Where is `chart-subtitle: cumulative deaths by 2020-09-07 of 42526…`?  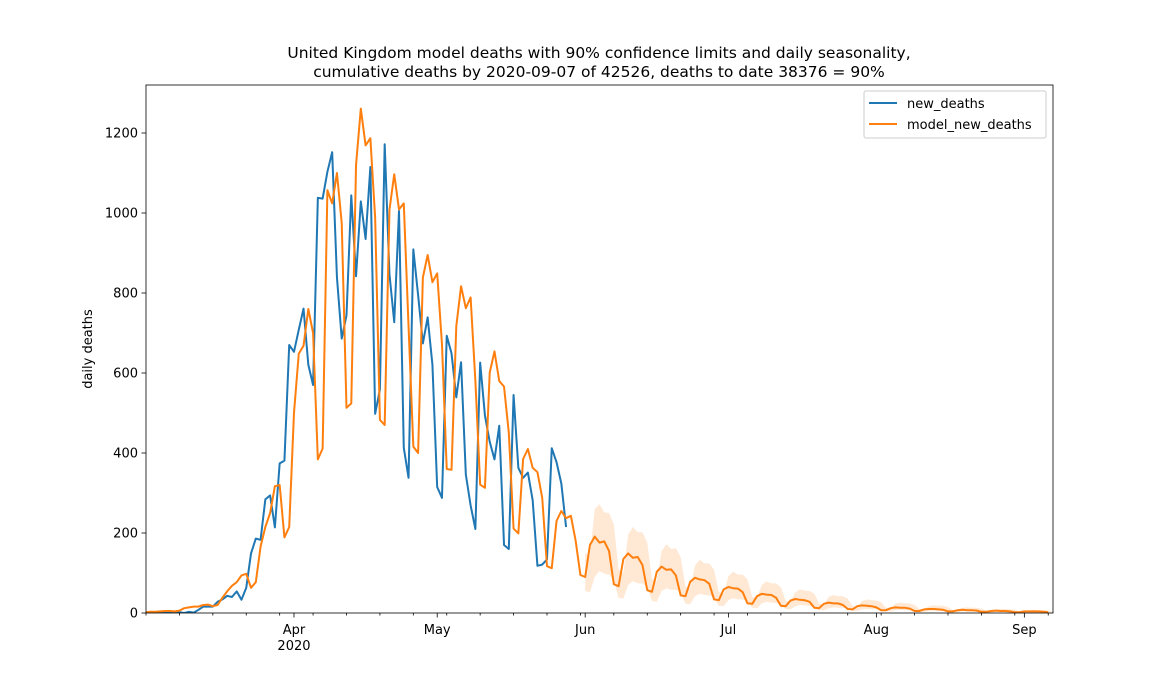
chart-subtitle: cumulative deaths by 2020-09-07 of 42526… is located at coordinates (599, 72).